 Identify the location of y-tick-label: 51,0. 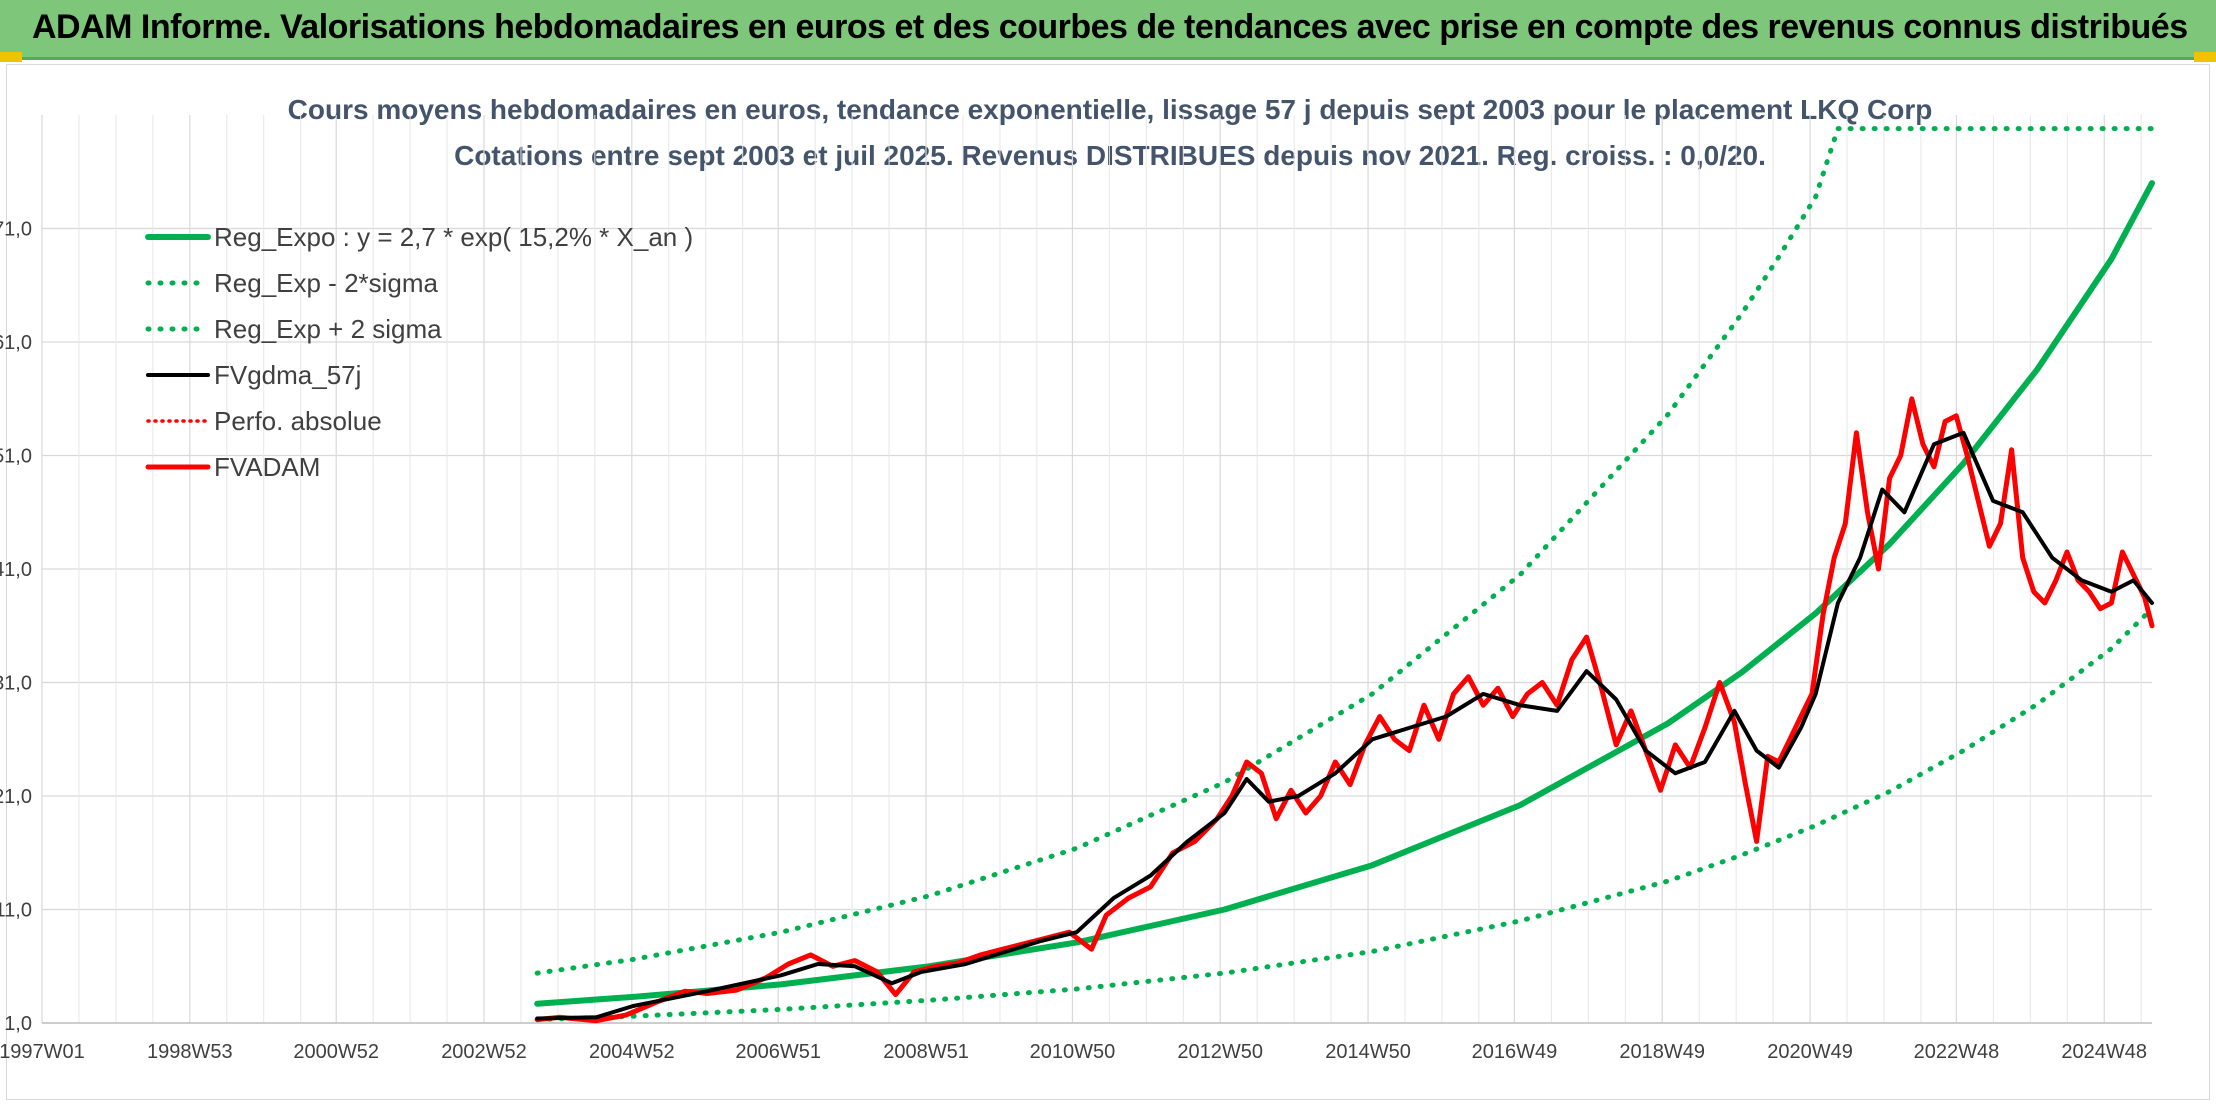
(16, 457).